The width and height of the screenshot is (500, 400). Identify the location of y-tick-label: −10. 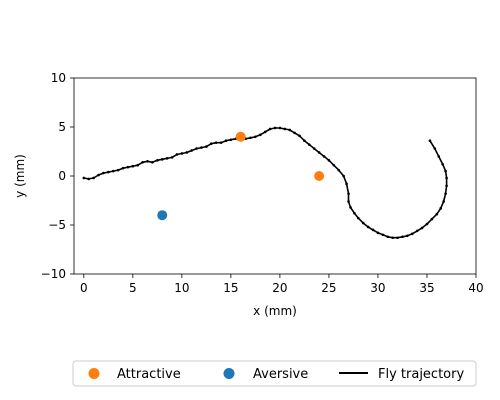
(53, 274).